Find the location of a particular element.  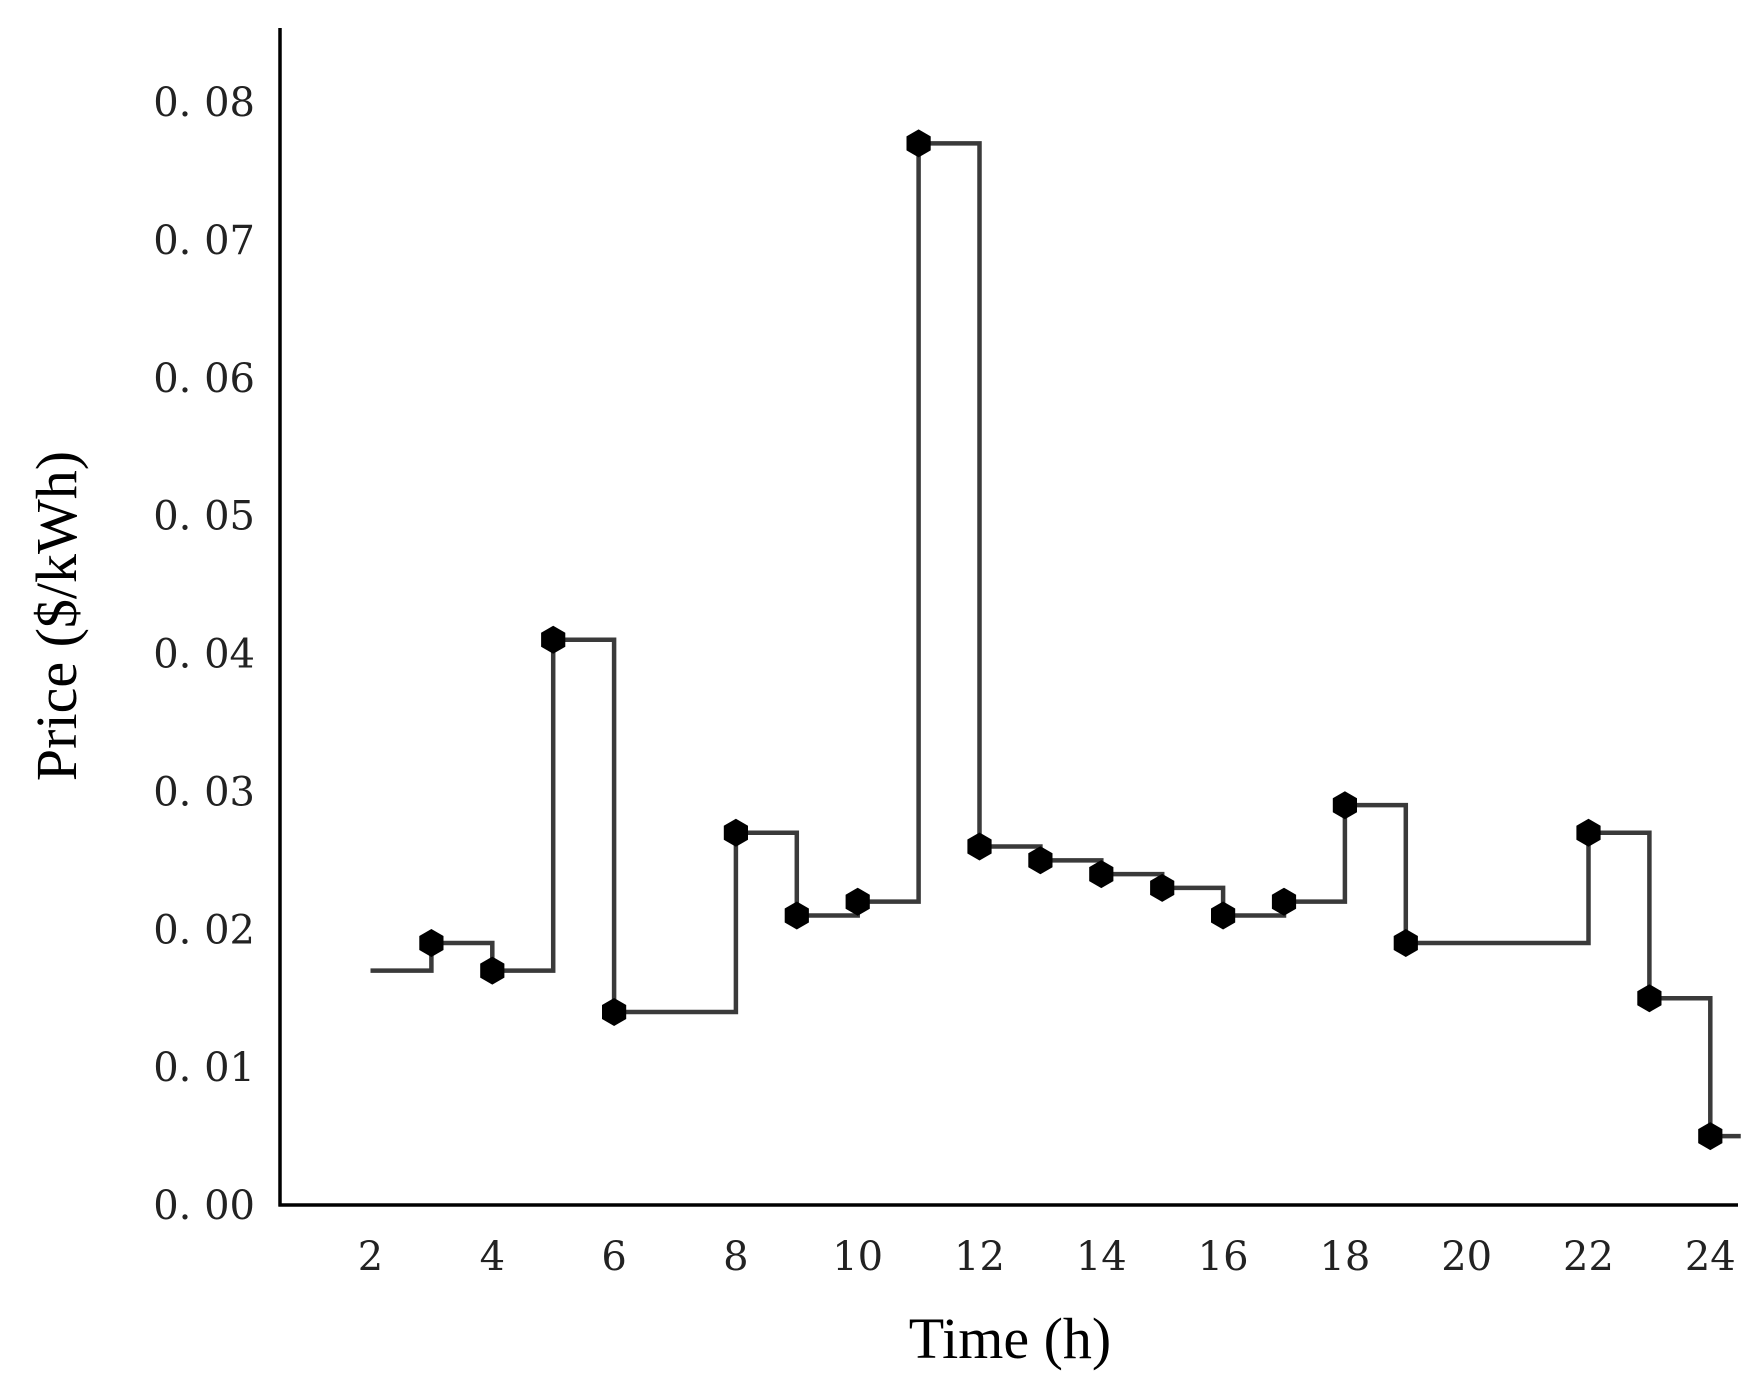

x-tick-label: 4 is located at coordinates (492, 1257).